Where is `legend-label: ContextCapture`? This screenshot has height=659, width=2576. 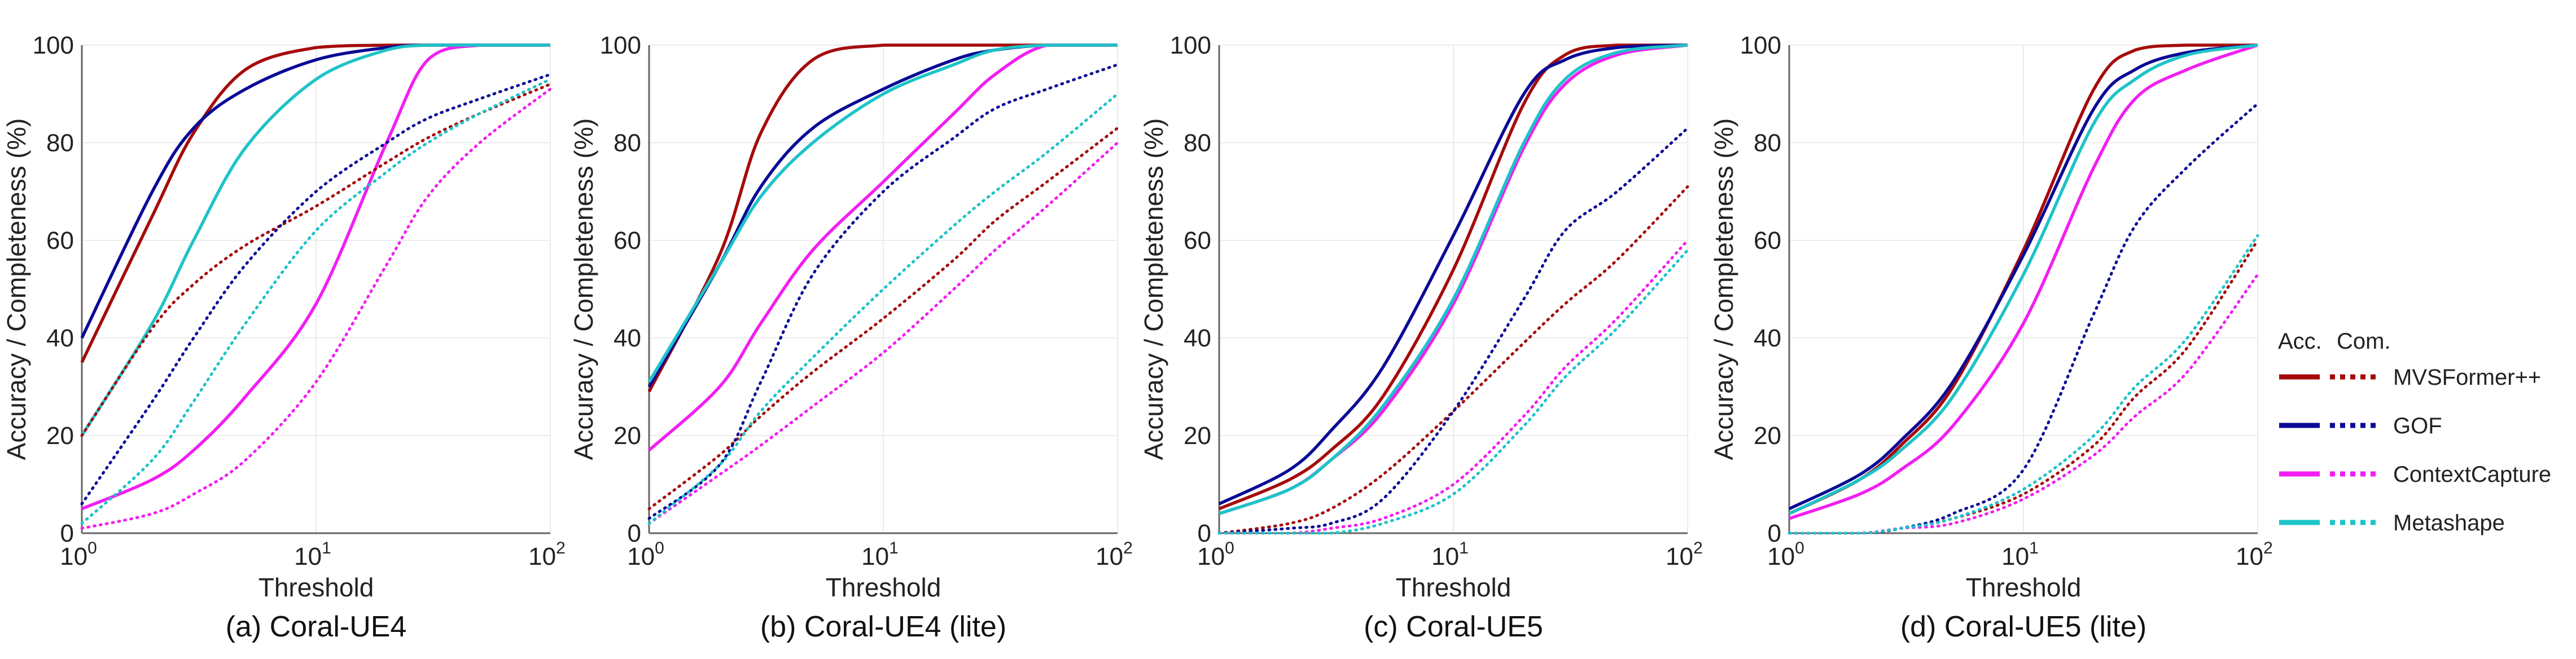
legend-label: ContextCapture is located at coordinates (2472, 474).